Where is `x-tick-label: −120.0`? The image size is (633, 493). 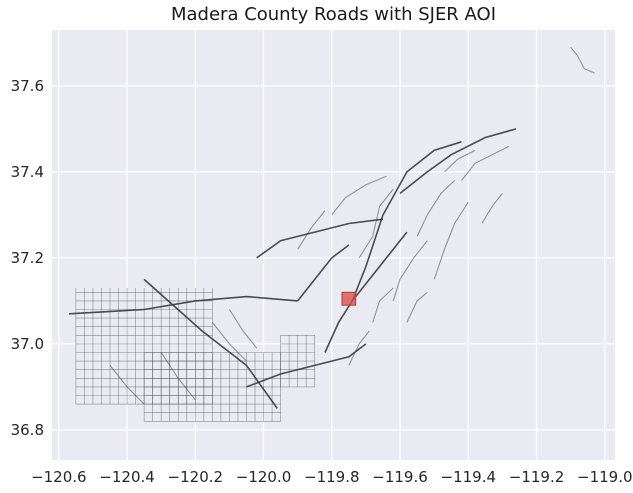
x-tick-label: −120.0 is located at coordinates (264, 477).